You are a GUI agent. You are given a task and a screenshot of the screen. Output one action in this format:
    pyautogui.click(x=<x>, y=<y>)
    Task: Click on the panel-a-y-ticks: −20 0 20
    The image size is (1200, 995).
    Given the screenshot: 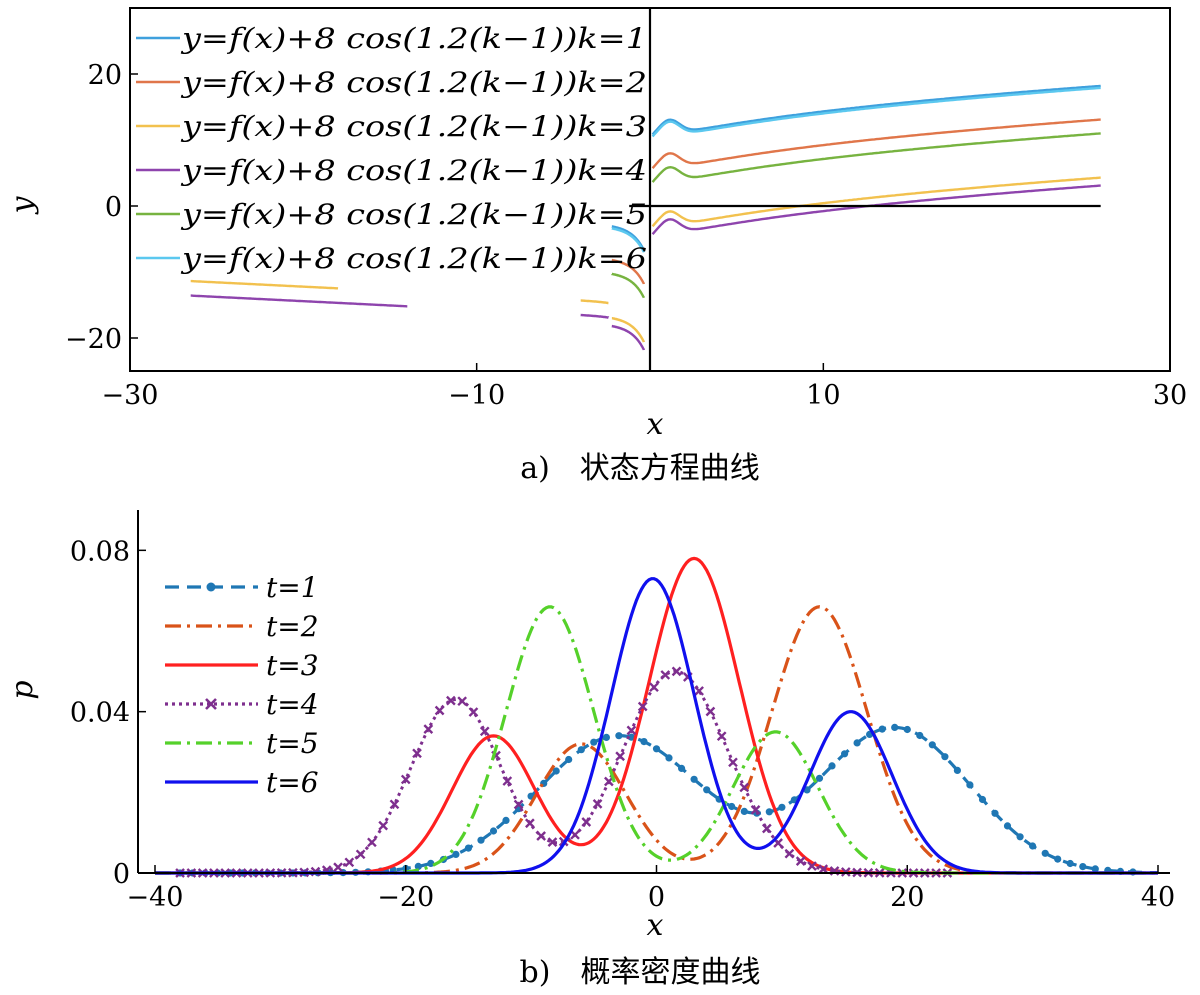 What is the action you would take?
    pyautogui.click(x=101, y=207)
    